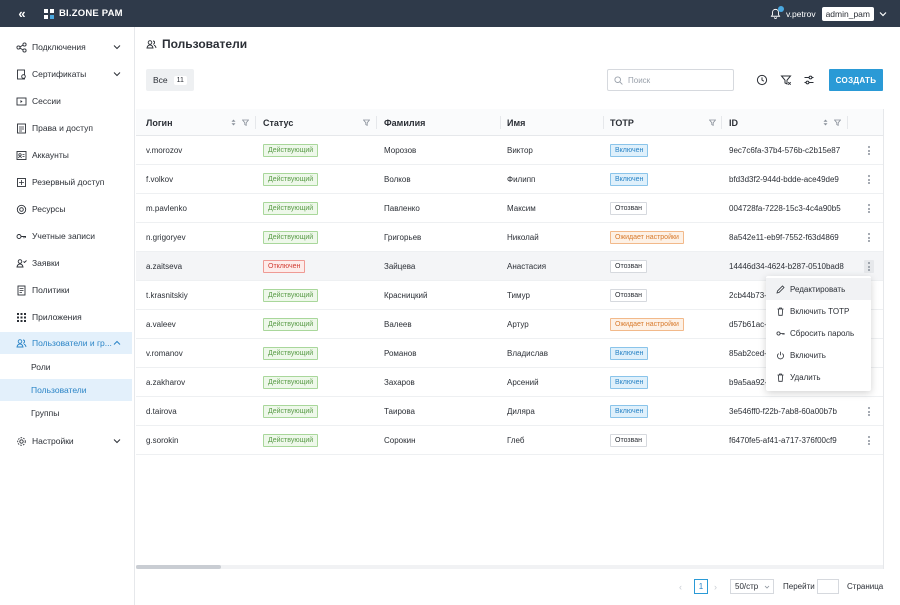 The image size is (900, 605). Describe the element at coordinates (66, 263) in the screenshot. I see `sidebar-item-requests: Заявки` at that location.